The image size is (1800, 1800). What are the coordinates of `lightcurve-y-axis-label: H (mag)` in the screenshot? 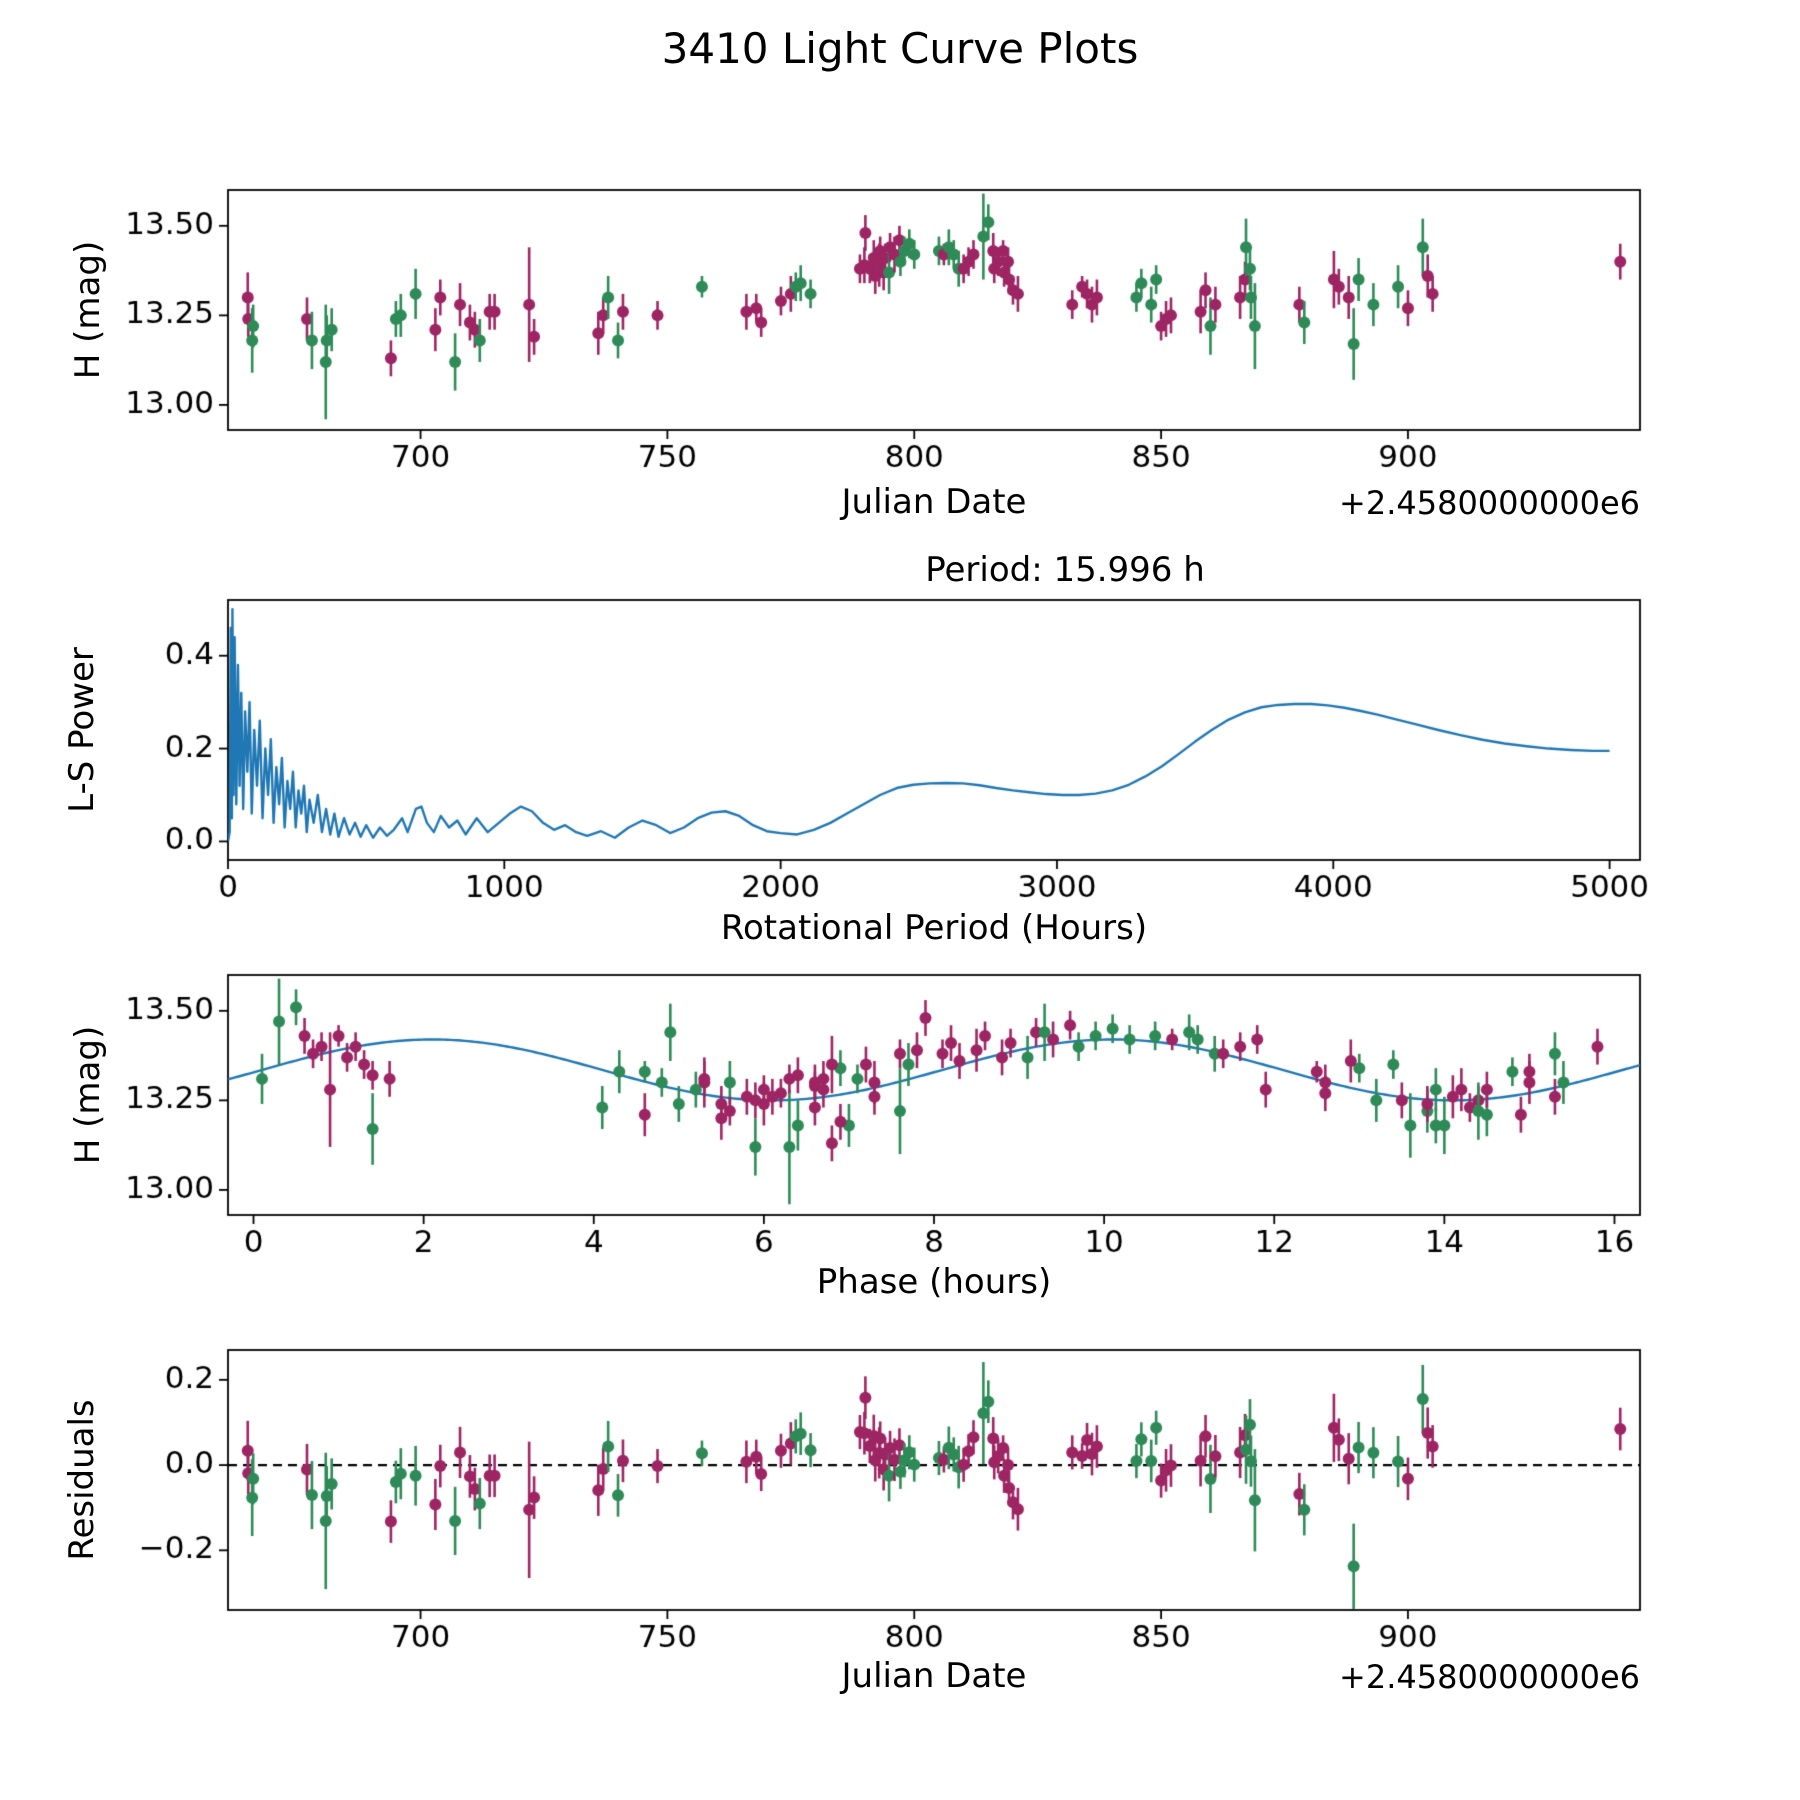 It's located at (88, 310).